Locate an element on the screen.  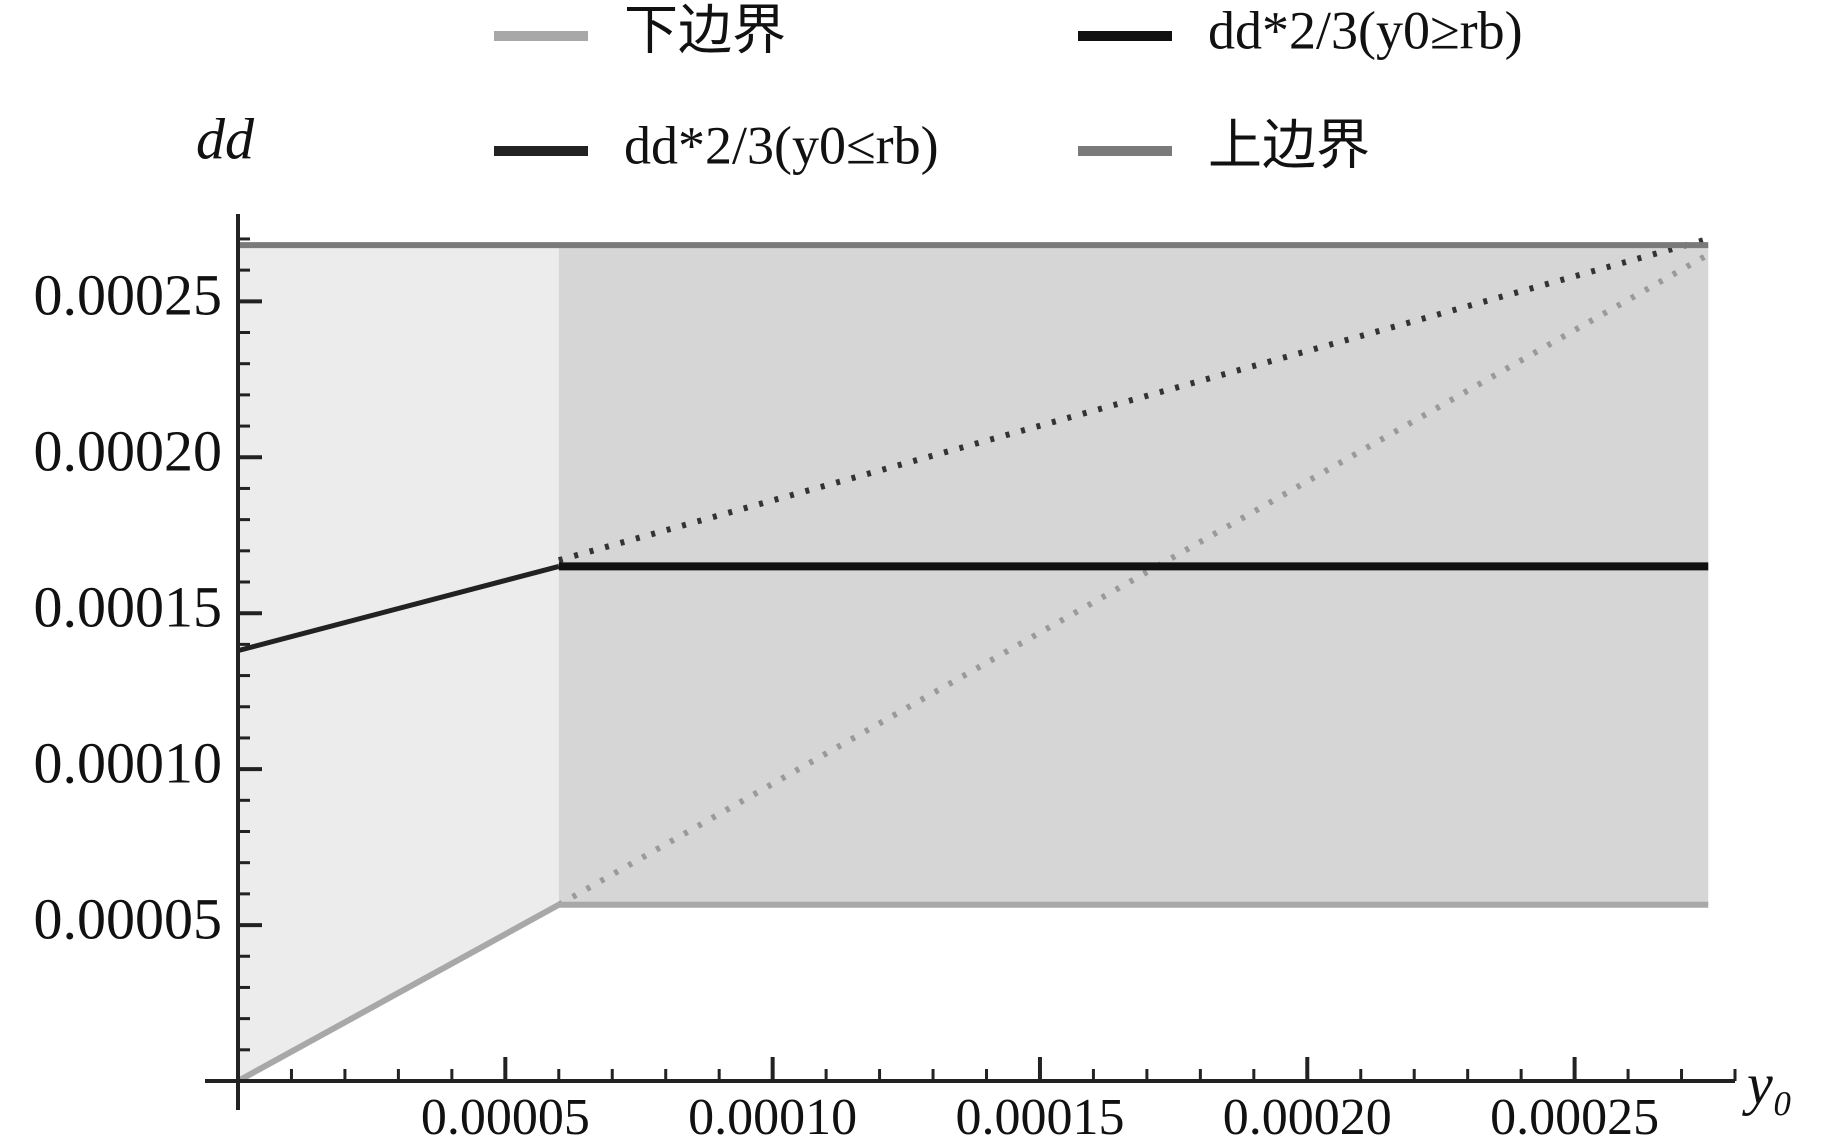
legend-label: 上边界 is located at coordinates (1289, 145).